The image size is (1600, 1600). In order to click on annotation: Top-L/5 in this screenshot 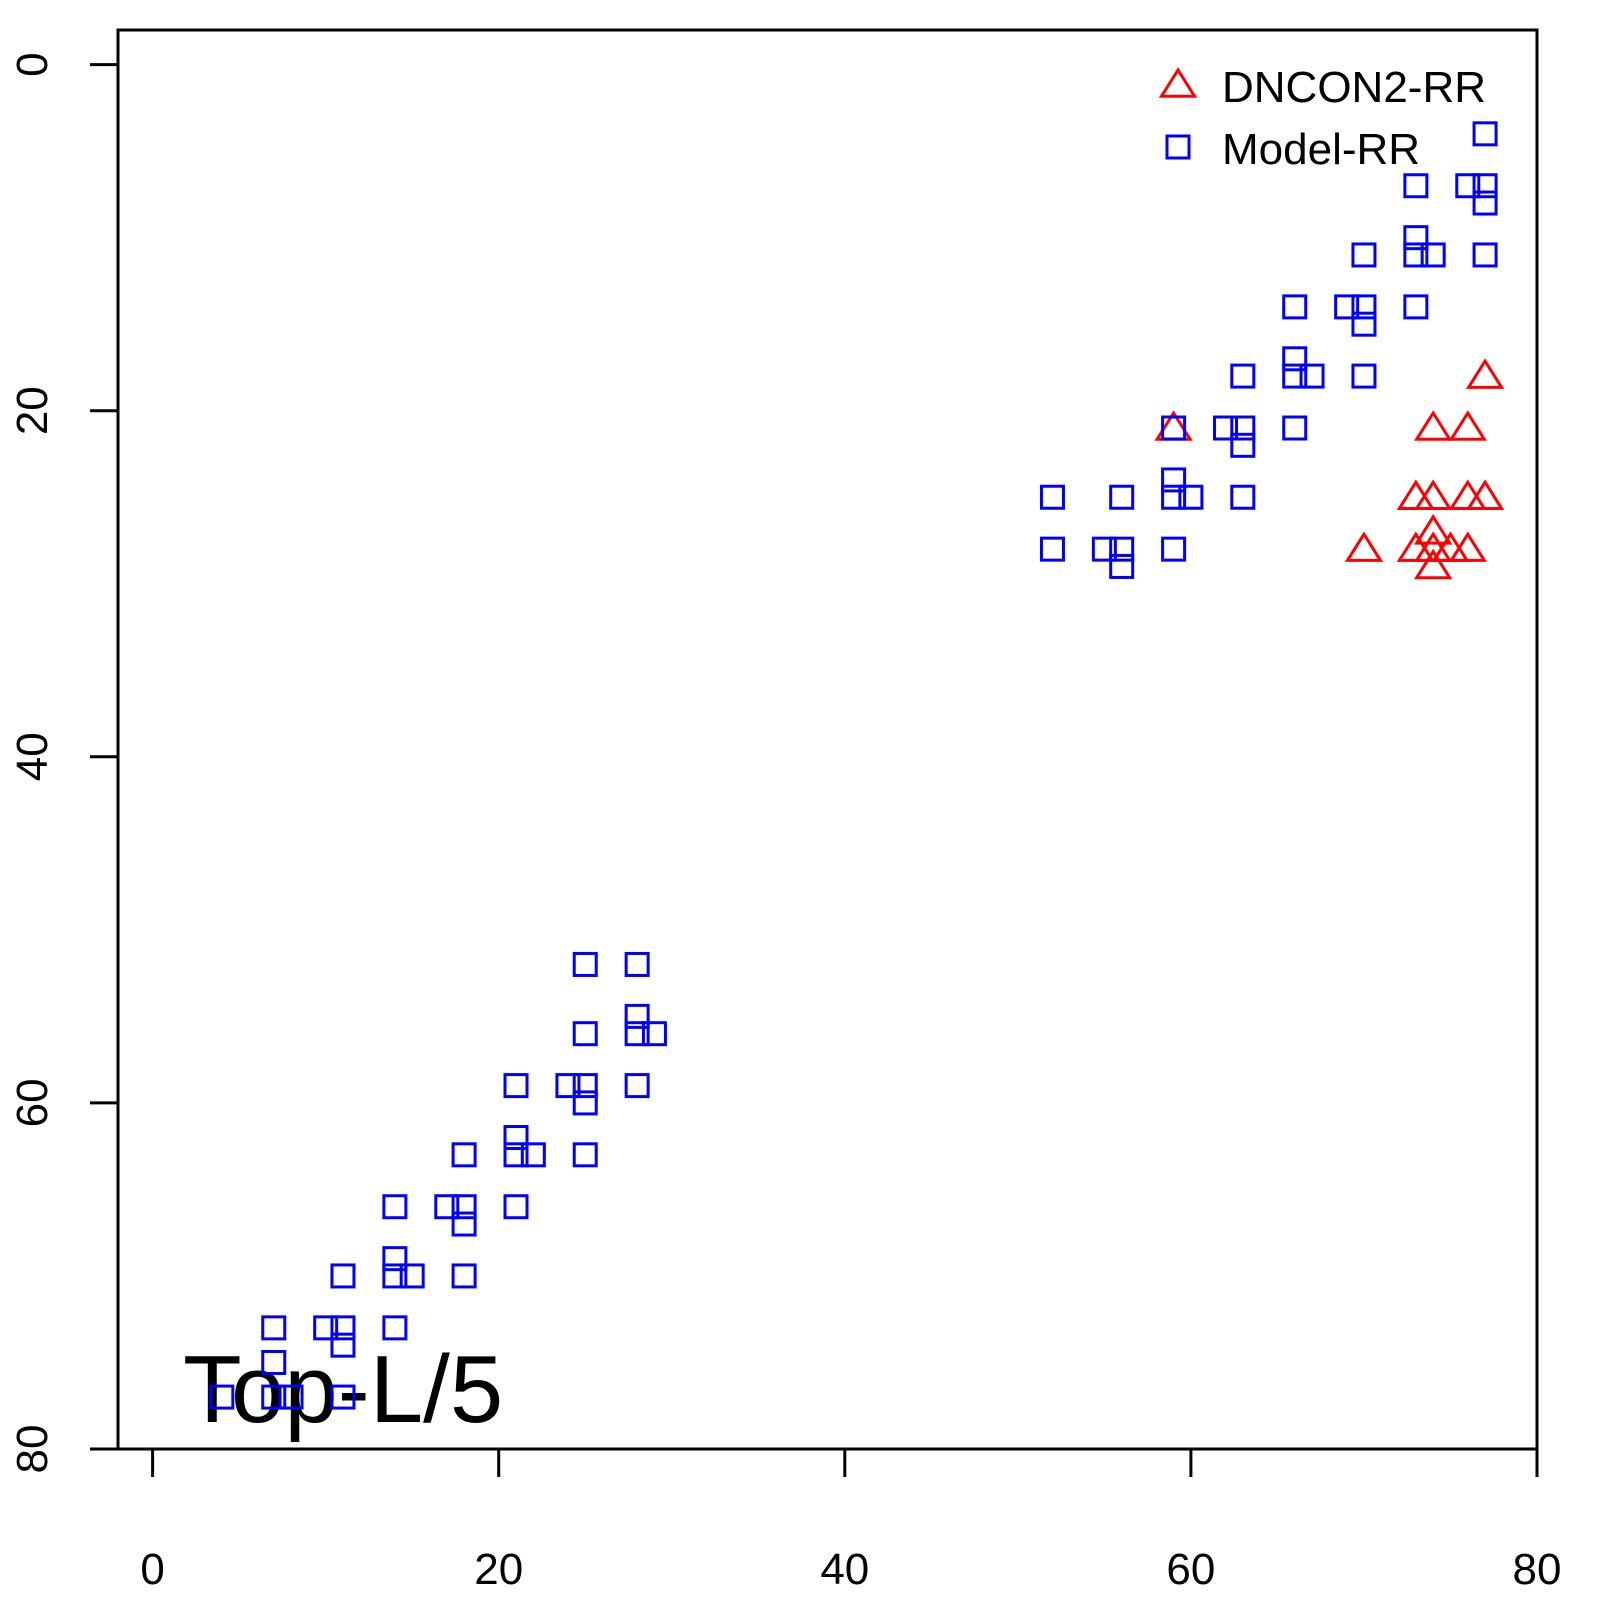, I will do `click(343, 1389)`.